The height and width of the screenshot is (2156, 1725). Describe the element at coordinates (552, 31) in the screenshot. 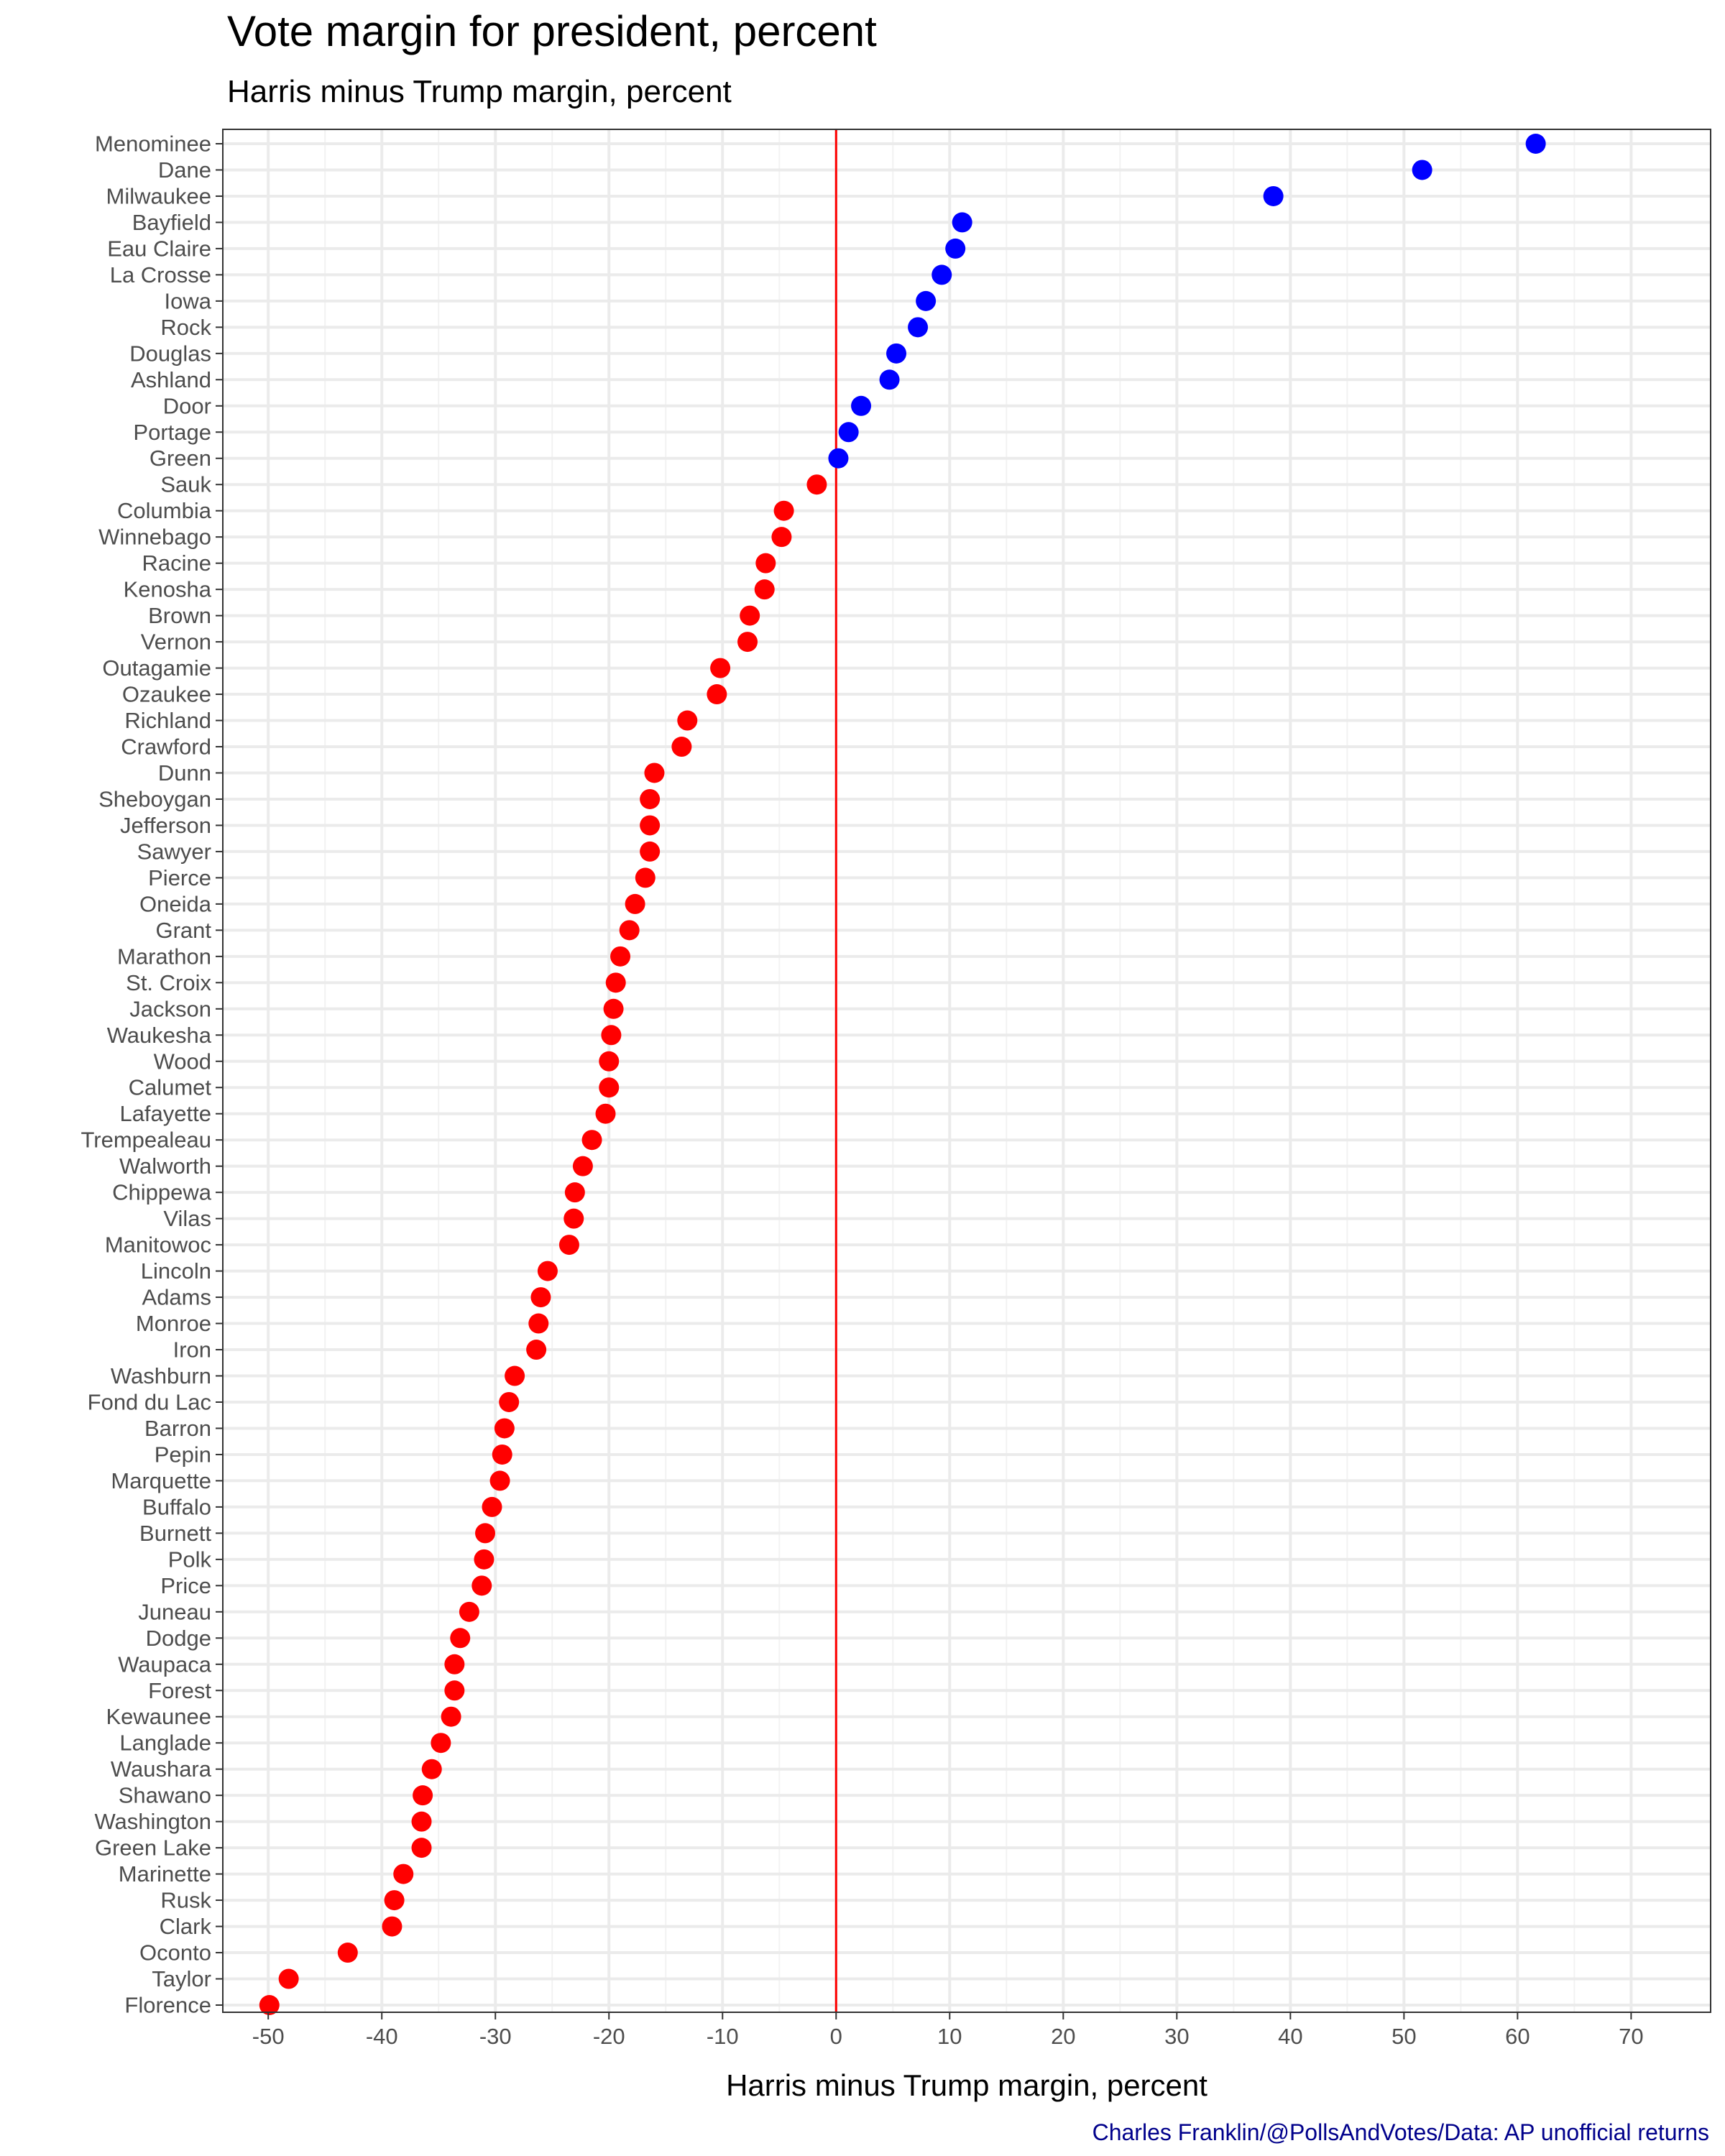

I see `chart-title: Vote margin for president, percent` at that location.